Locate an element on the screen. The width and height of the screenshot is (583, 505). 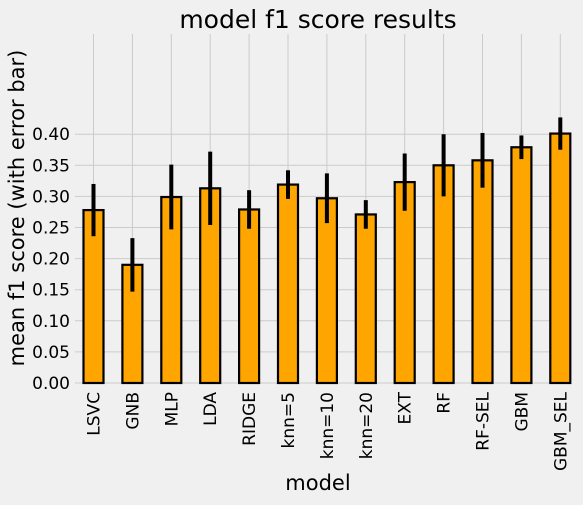
x-tick-label: GBM is located at coordinates (522, 412).